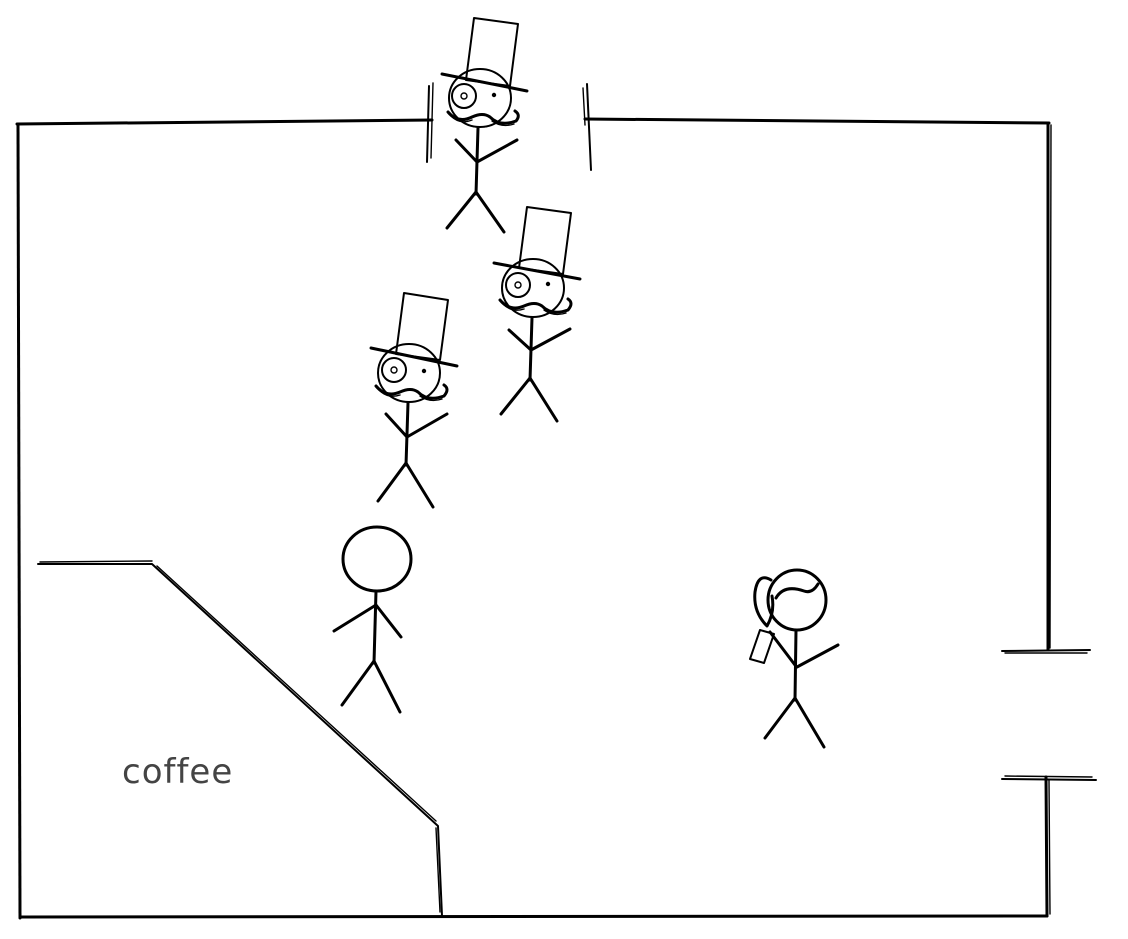 Image resolution: width=1128 pixels, height=939 pixels. I want to click on coffee-counter: coffee, so click(240, 738).